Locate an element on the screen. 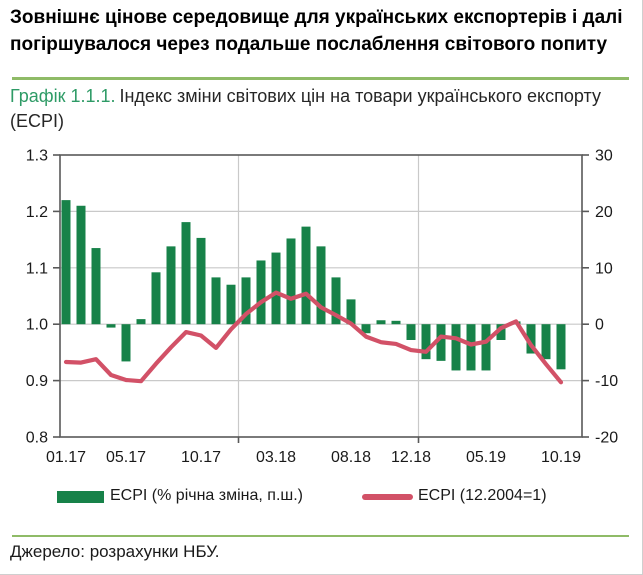  bar-10.19 is located at coordinates (561, 347).